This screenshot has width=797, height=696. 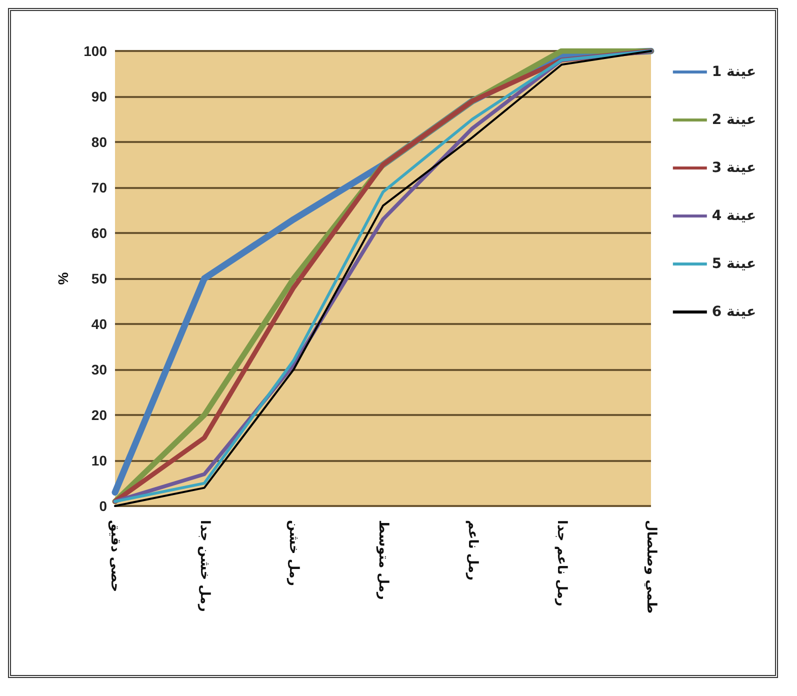 I want to click on y-tick-label: 80, so click(x=99, y=142).